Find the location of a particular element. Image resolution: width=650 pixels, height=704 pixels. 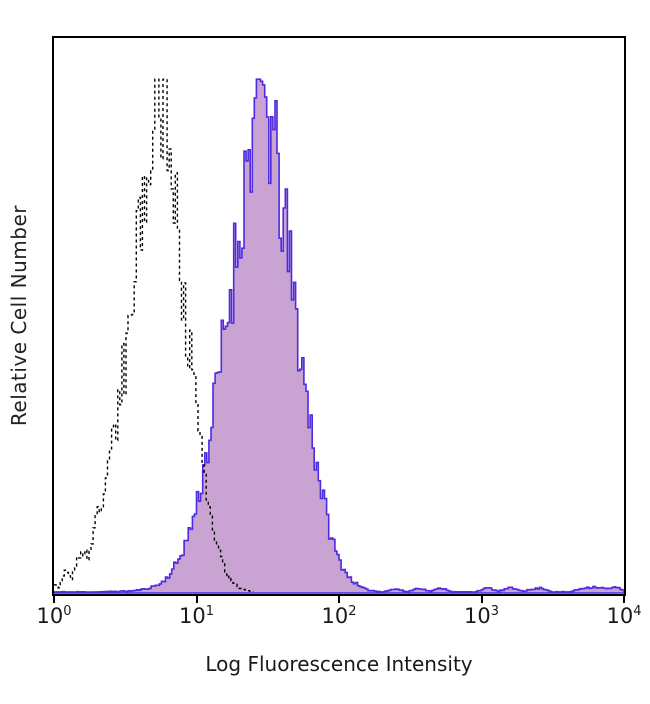

y-axis-label: Relative Cell Number is located at coordinates (19, 316).